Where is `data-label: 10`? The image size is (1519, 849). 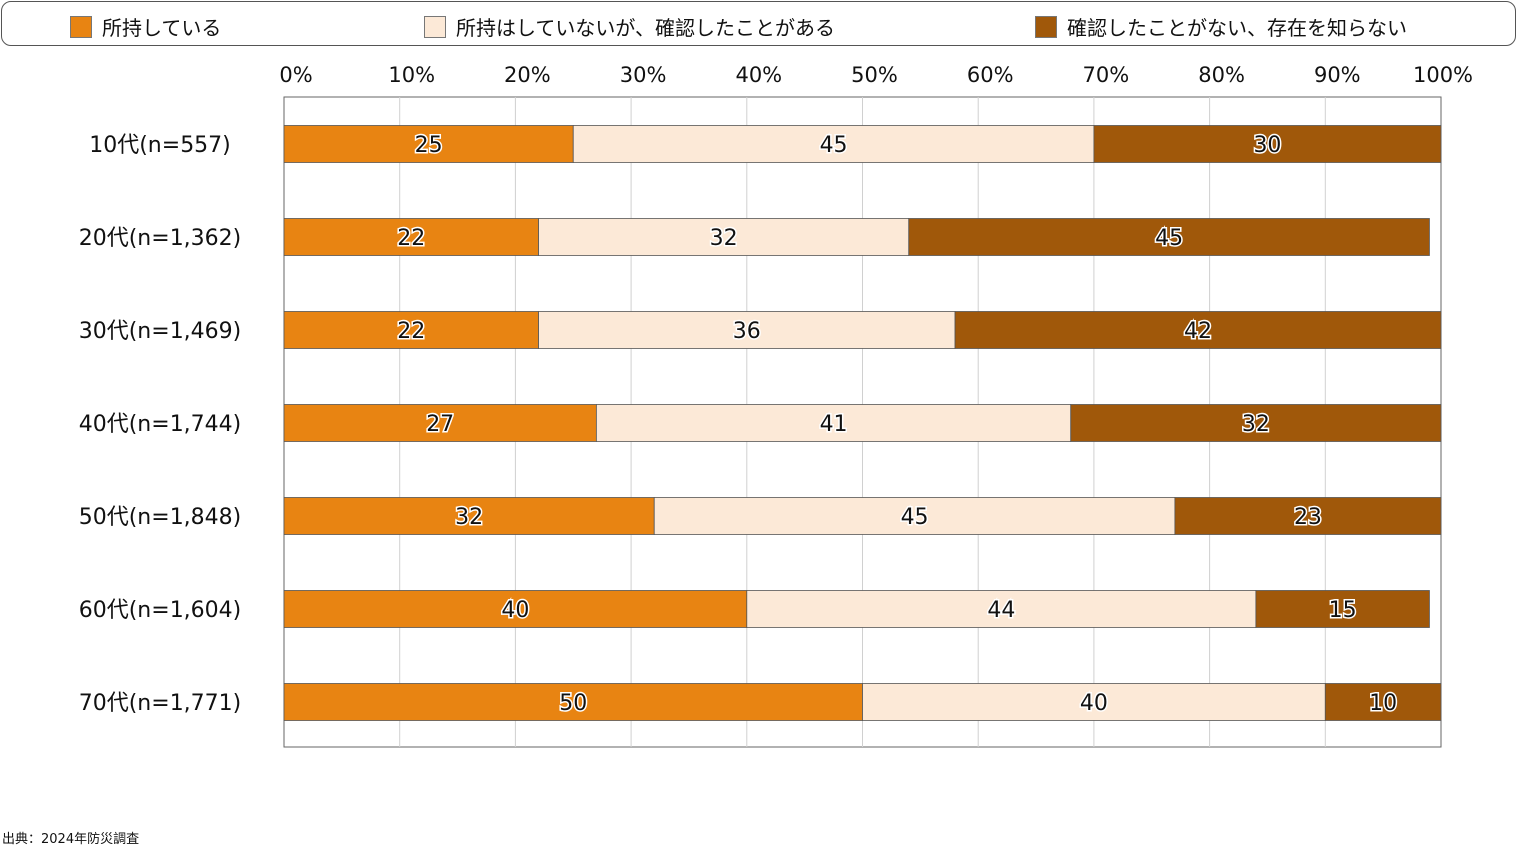
data-label: 10 is located at coordinates (1383, 703).